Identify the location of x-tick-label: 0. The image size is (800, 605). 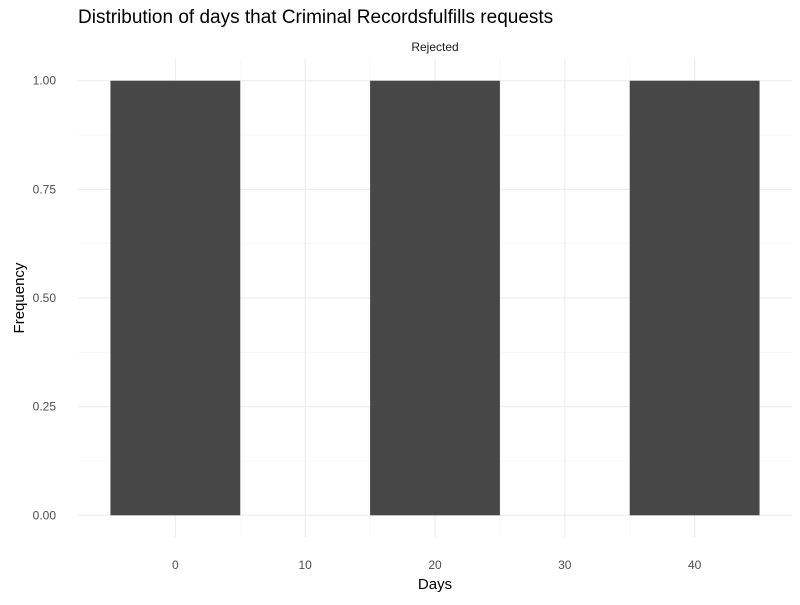
(175, 565).